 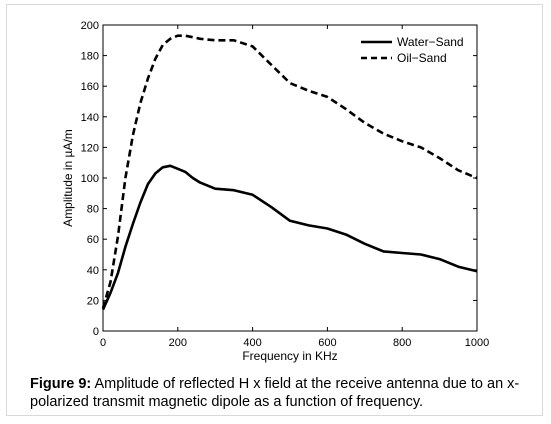 I want to click on y-tick-label: 160, so click(x=90, y=87).